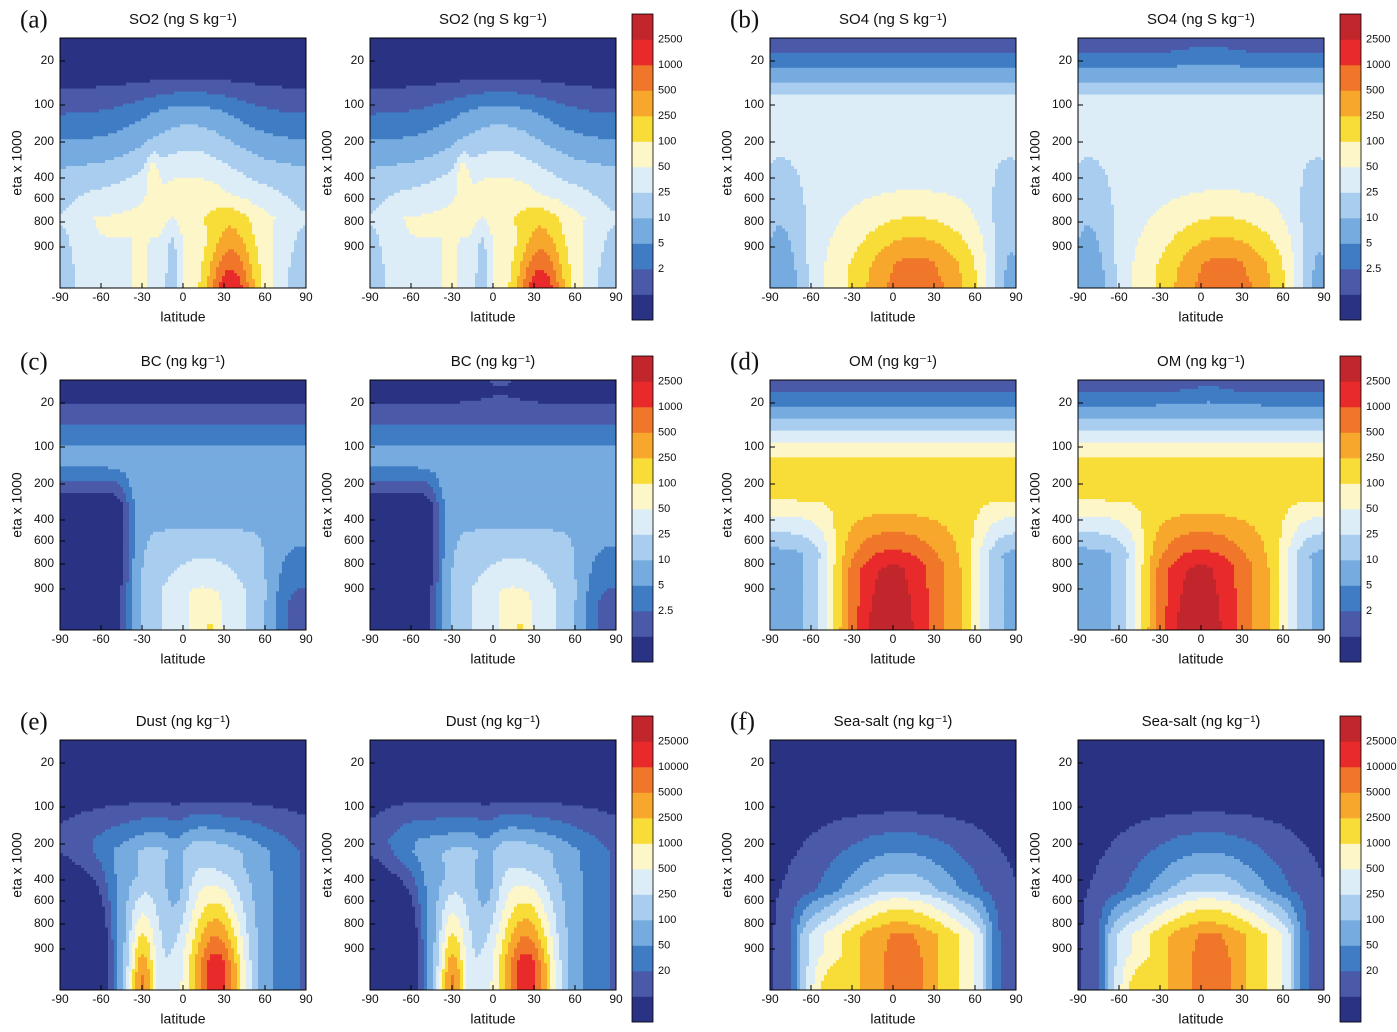  What do you see at coordinates (1350, 53) in the screenshot?
I see `colorbar-cell` at bounding box center [1350, 53].